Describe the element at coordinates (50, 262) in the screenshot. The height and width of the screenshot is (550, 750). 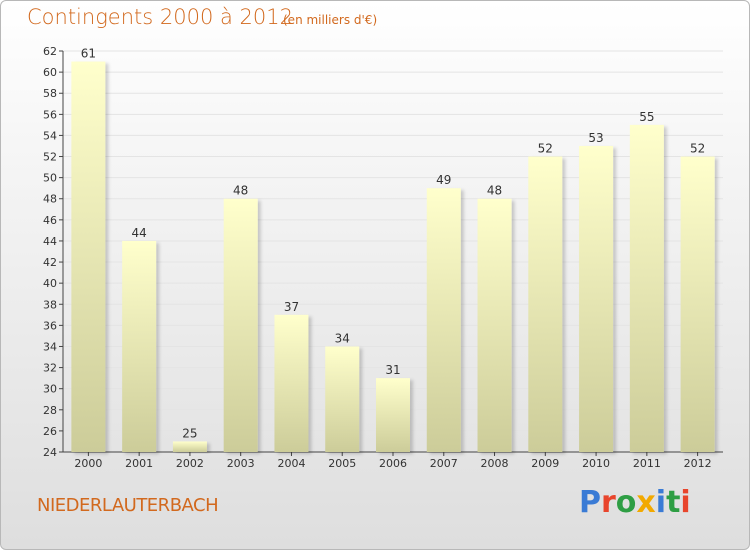
I see `y-tick-label: 42` at that location.